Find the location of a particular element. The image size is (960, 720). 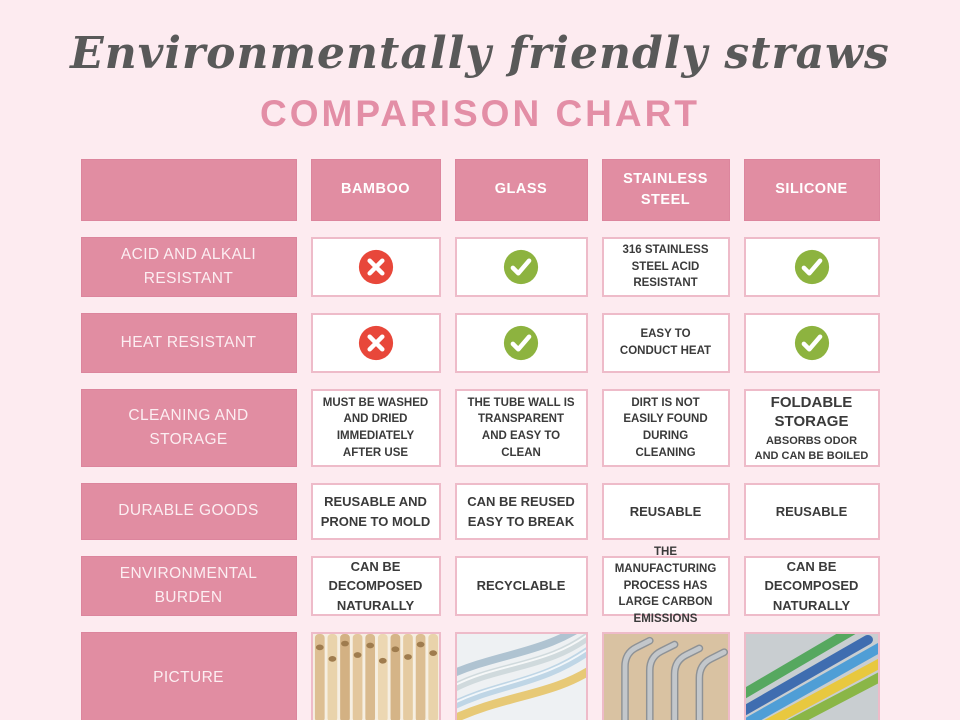

cell-environment-silicone: CAN BE DECOMPOSED NATURALLY is located at coordinates (811, 586).